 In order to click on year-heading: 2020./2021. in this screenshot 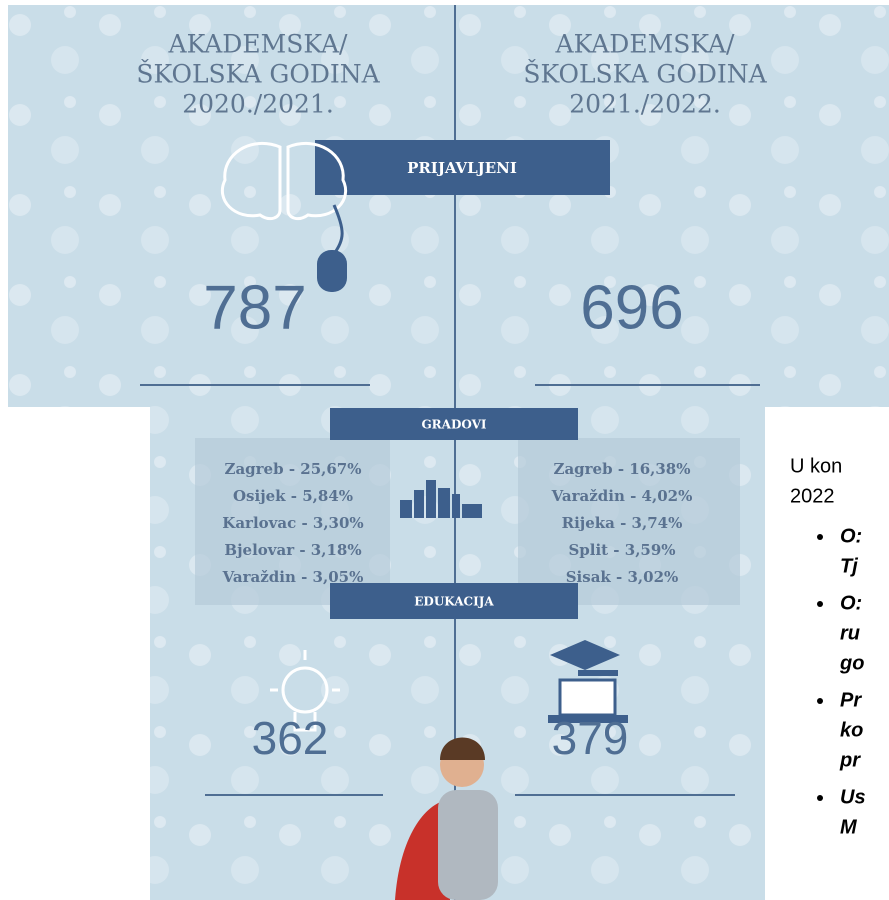, I will do `click(258, 104)`.